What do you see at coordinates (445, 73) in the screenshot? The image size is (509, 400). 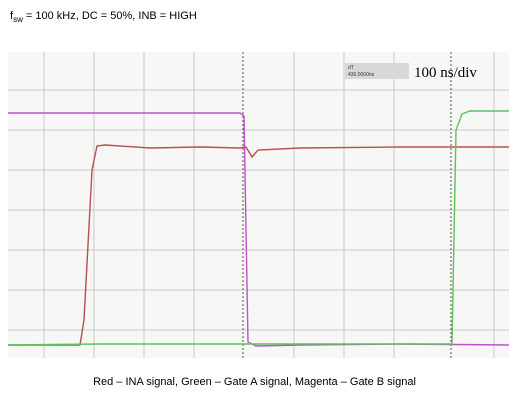 I see `timebase: 100 ns/div` at bounding box center [445, 73].